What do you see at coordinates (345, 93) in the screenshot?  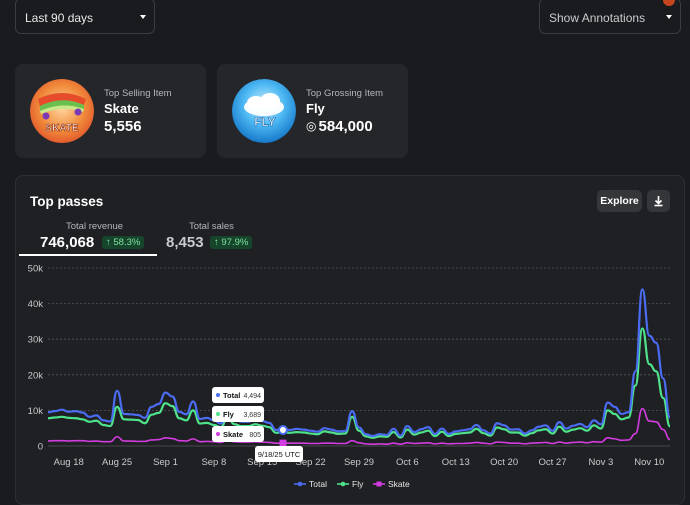 I see `top-grossing-caption: Top Grossing Item` at bounding box center [345, 93].